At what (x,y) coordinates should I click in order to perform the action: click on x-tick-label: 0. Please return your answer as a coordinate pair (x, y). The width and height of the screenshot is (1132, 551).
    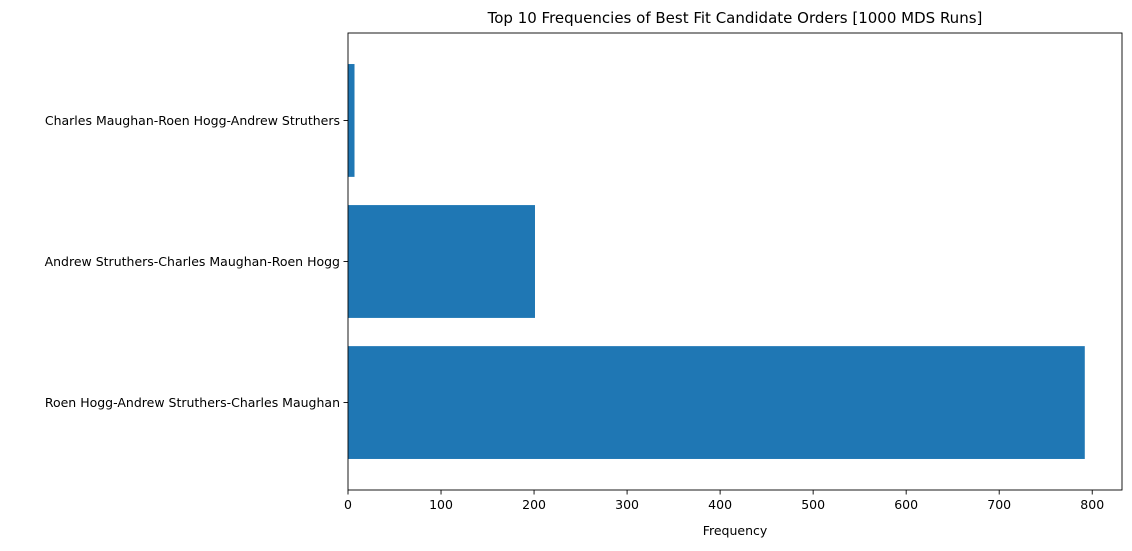
    Looking at the image, I should click on (348, 504).